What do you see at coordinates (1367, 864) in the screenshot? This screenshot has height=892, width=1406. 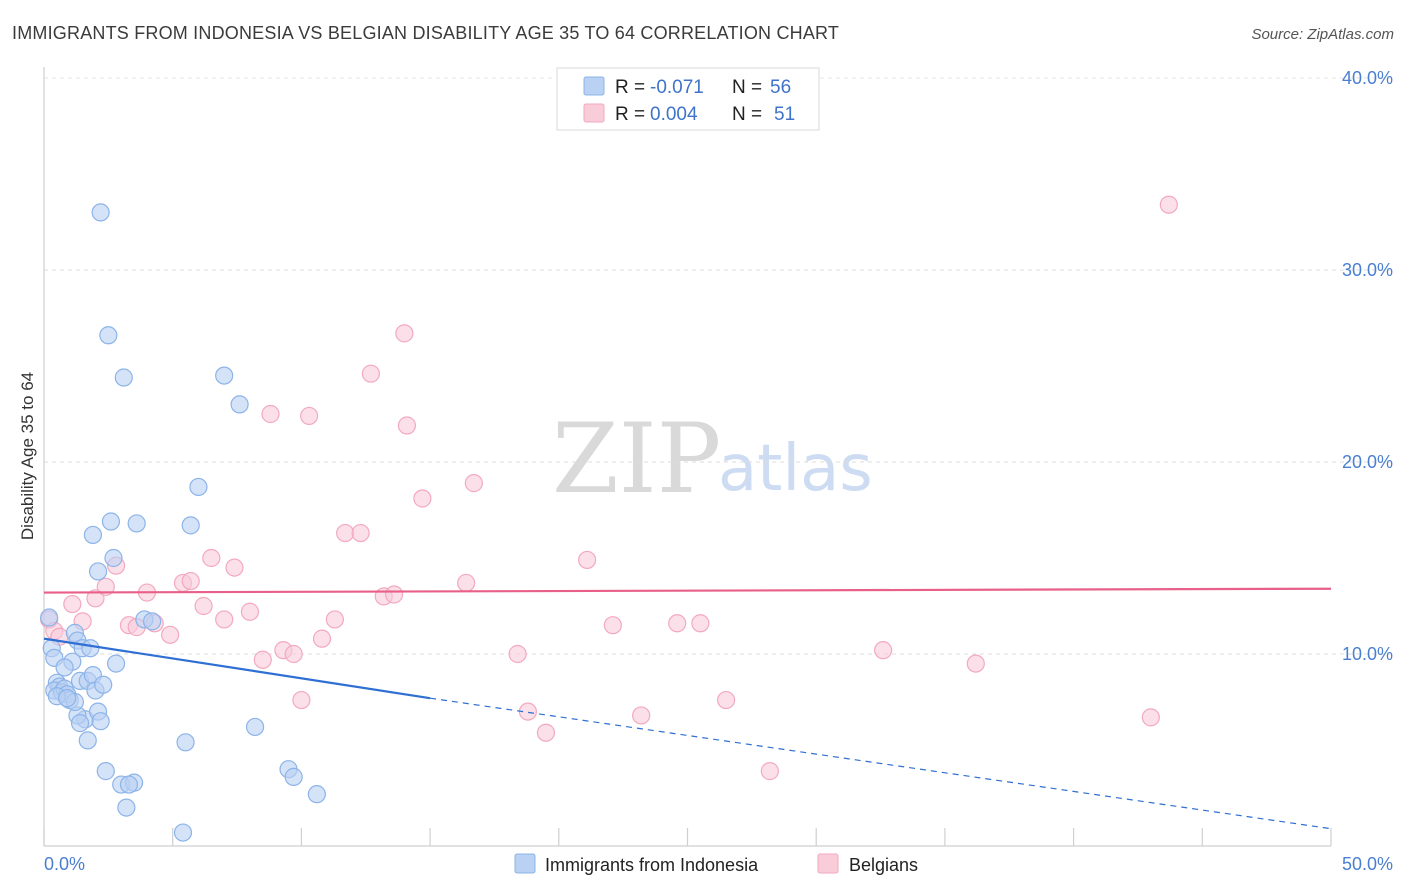 I see `x-tick-label-max: 50.0%` at bounding box center [1367, 864].